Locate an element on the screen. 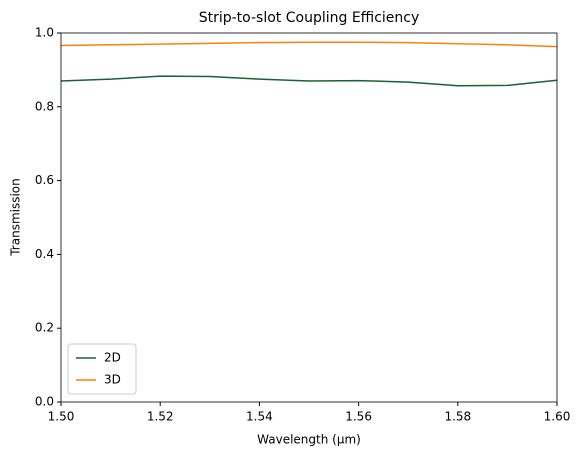  legend-label: 2D is located at coordinates (112, 358).